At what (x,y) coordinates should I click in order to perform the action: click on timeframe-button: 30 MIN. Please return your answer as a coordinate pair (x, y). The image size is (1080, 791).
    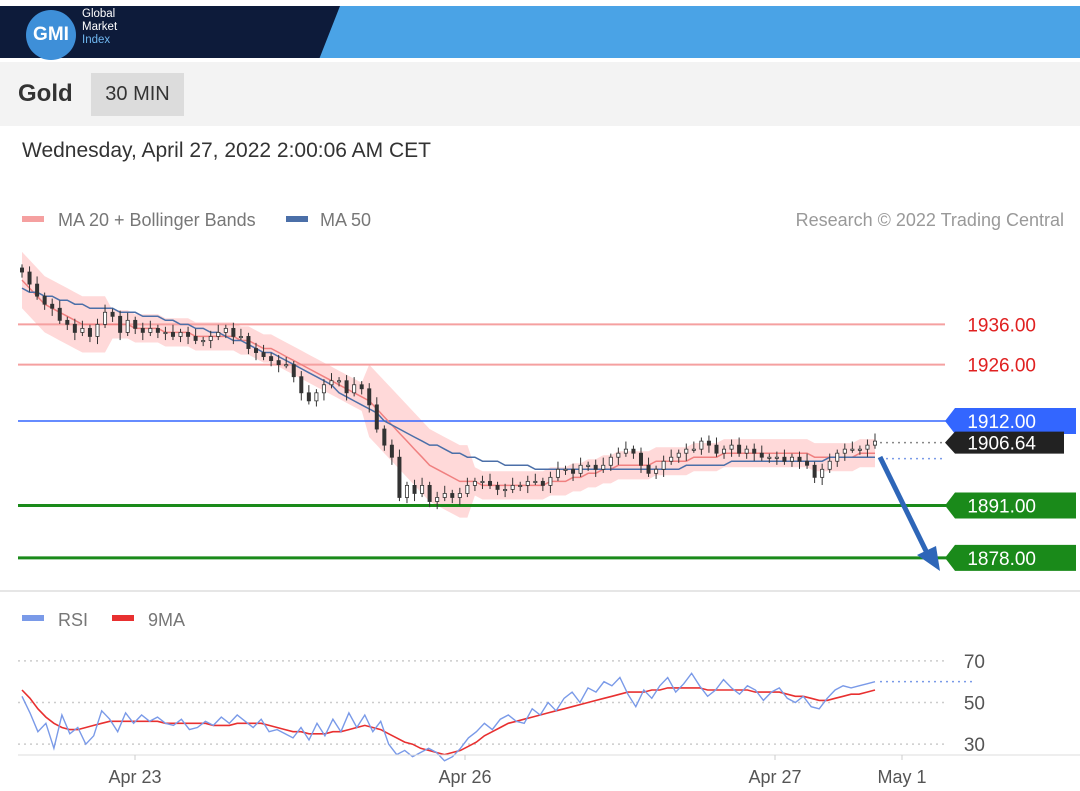
    Looking at the image, I should click on (137, 94).